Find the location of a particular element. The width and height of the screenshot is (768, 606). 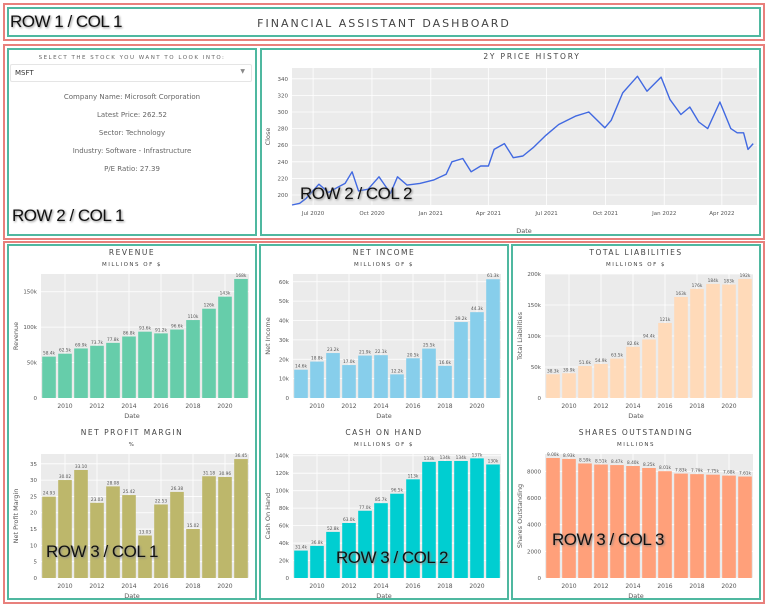

bar-data-label: 133k is located at coordinates (429, 459).